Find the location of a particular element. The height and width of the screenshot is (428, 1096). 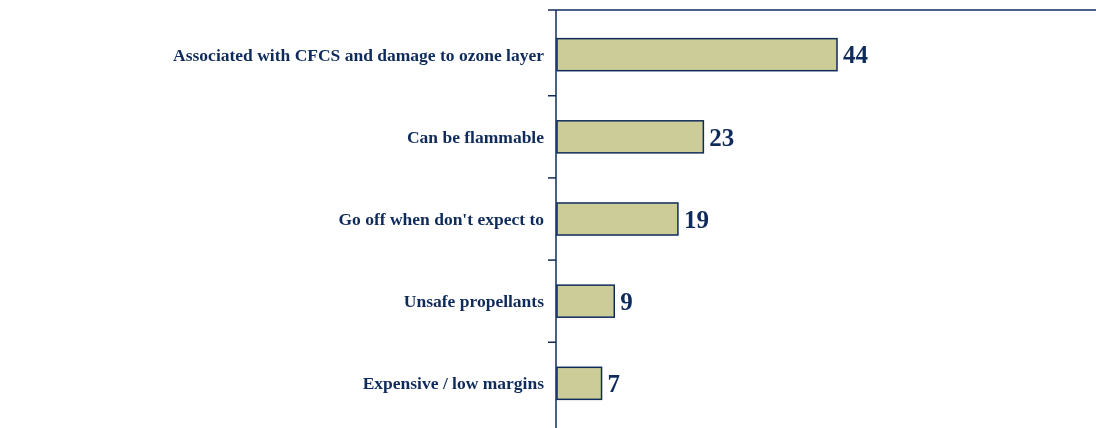

data-label: 23 is located at coordinates (722, 137).